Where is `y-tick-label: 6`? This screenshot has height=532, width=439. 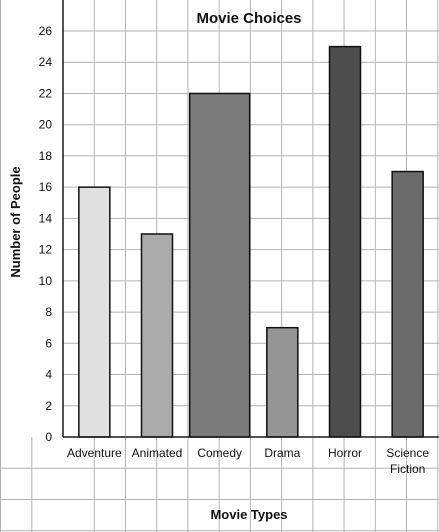 y-tick-label: 6 is located at coordinates (48, 343).